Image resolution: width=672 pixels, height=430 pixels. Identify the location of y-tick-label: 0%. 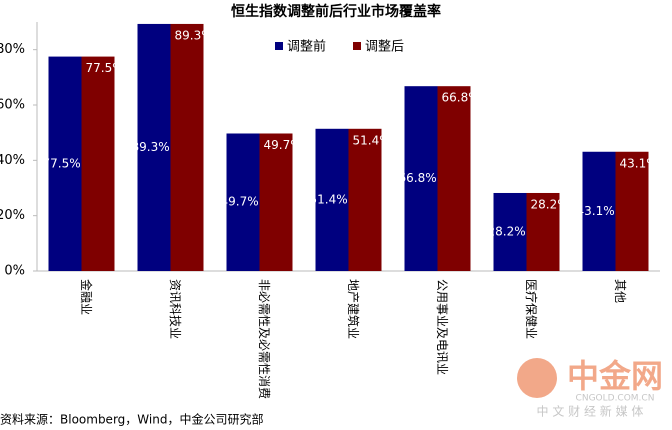
(14, 271).